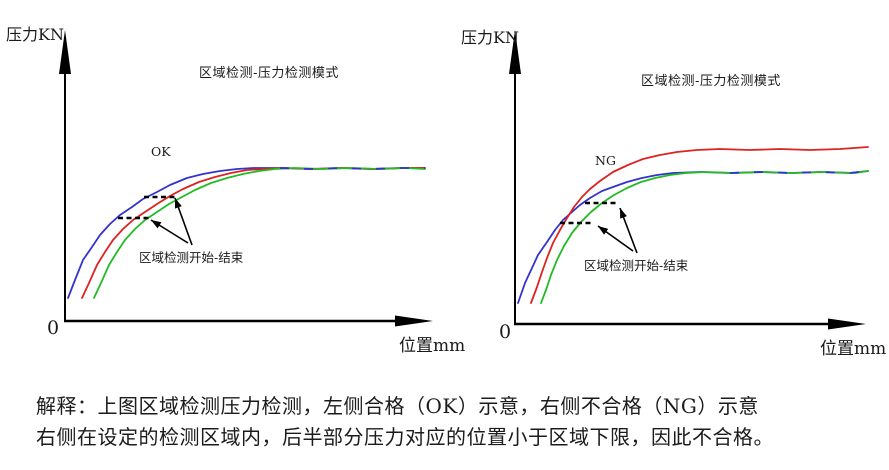  What do you see at coordinates (799, 172) in the screenshot?
I see `ng-chart-plateau-overlap-blue` at bounding box center [799, 172].